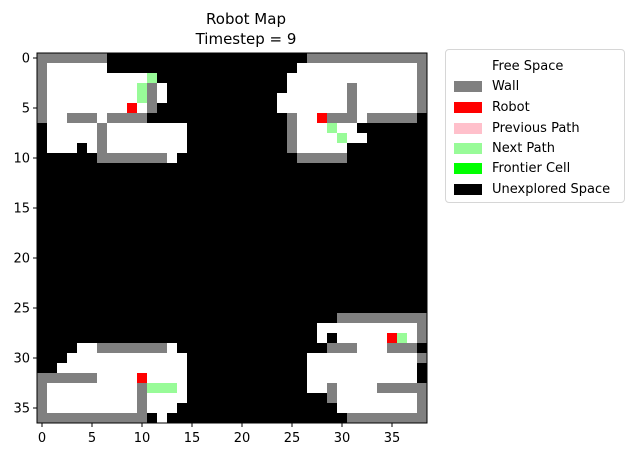 The height and width of the screenshot is (456, 632). Describe the element at coordinates (392, 438) in the screenshot. I see `x-tick-label: 35` at that location.